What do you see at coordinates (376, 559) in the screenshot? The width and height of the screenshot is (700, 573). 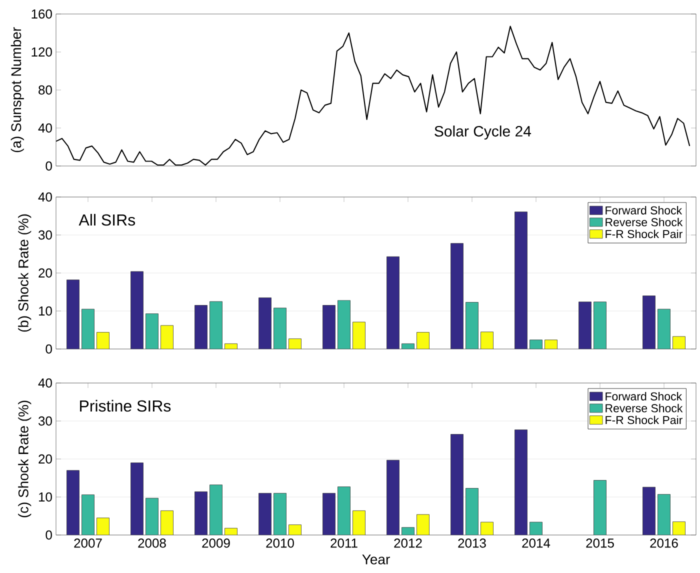 I see `x-axis-title: Year` at bounding box center [376, 559].